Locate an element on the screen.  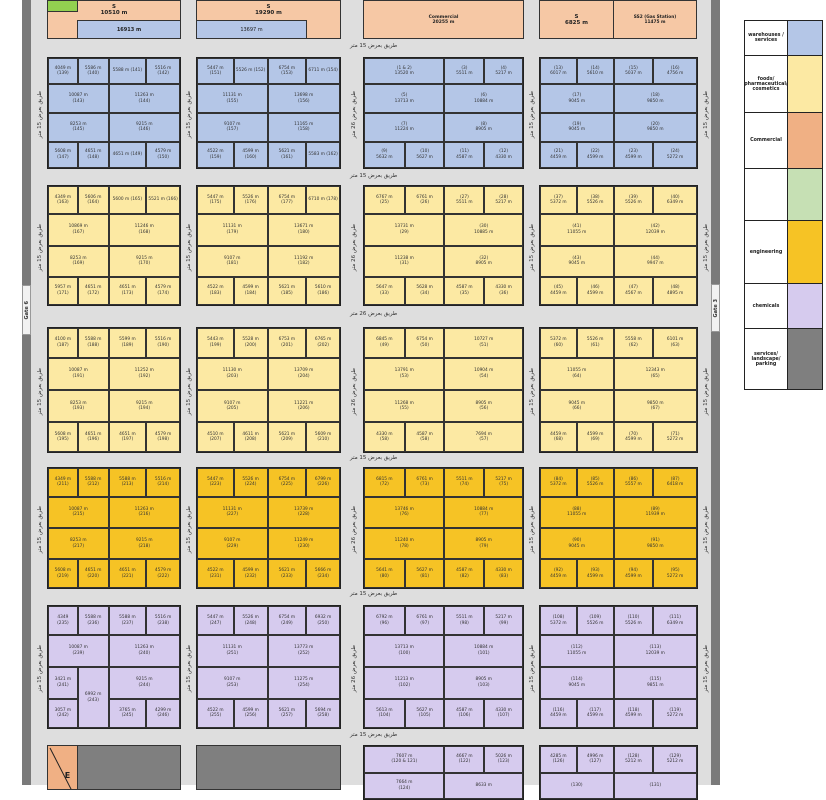
plot-cell: 5621 m (209) is located at coordinates (287, 437).